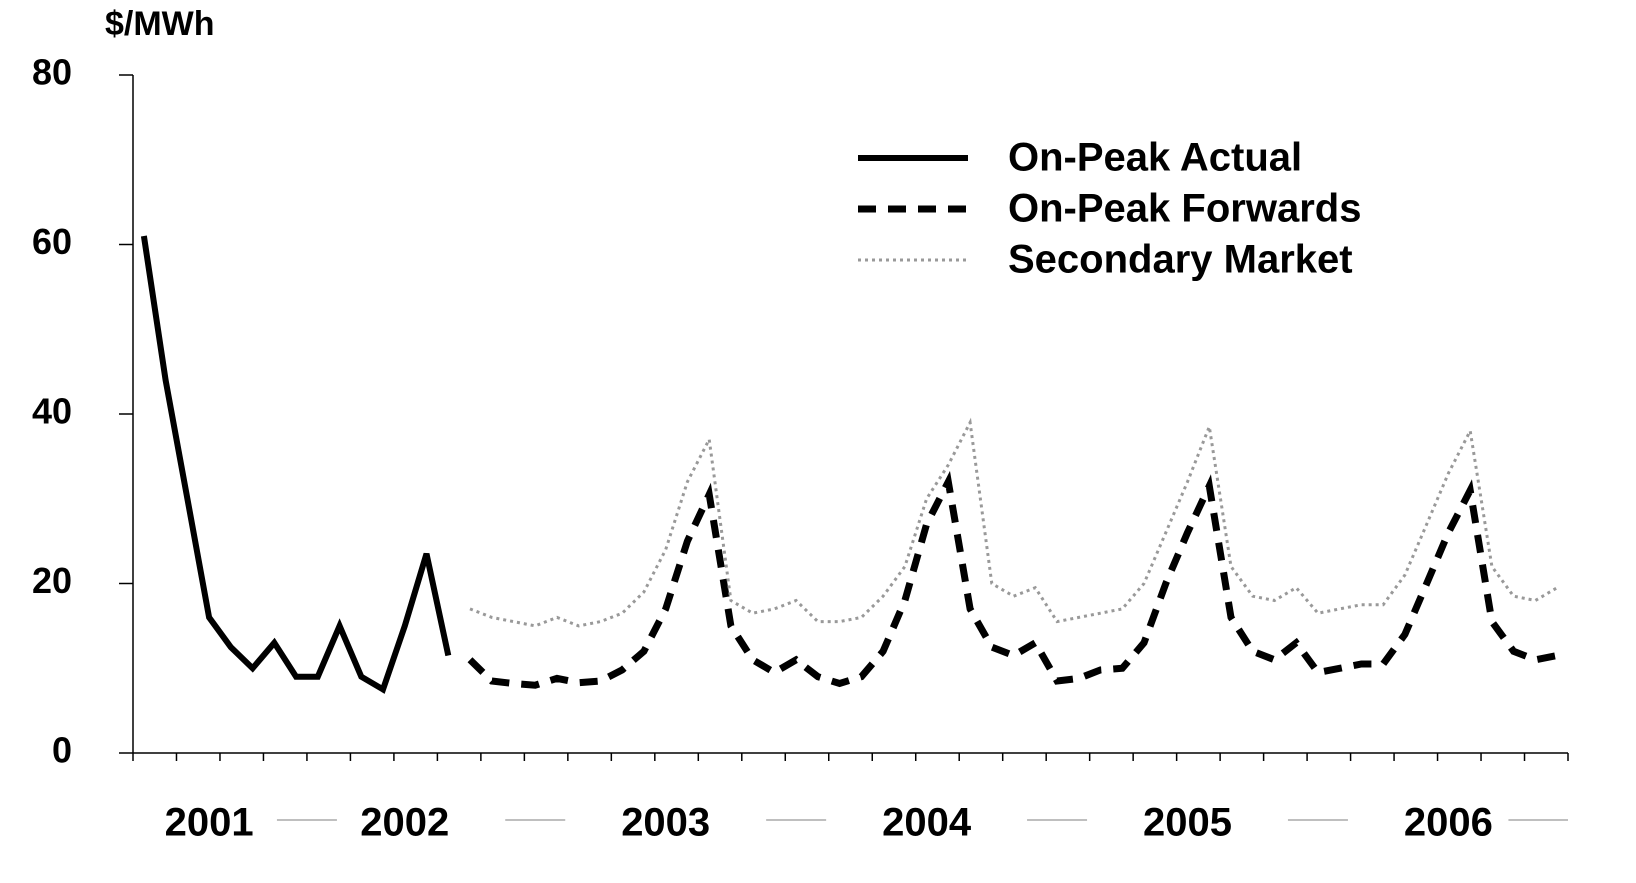  Describe the element at coordinates (52, 411) in the screenshot. I see `y-tick-label: 40` at that location.